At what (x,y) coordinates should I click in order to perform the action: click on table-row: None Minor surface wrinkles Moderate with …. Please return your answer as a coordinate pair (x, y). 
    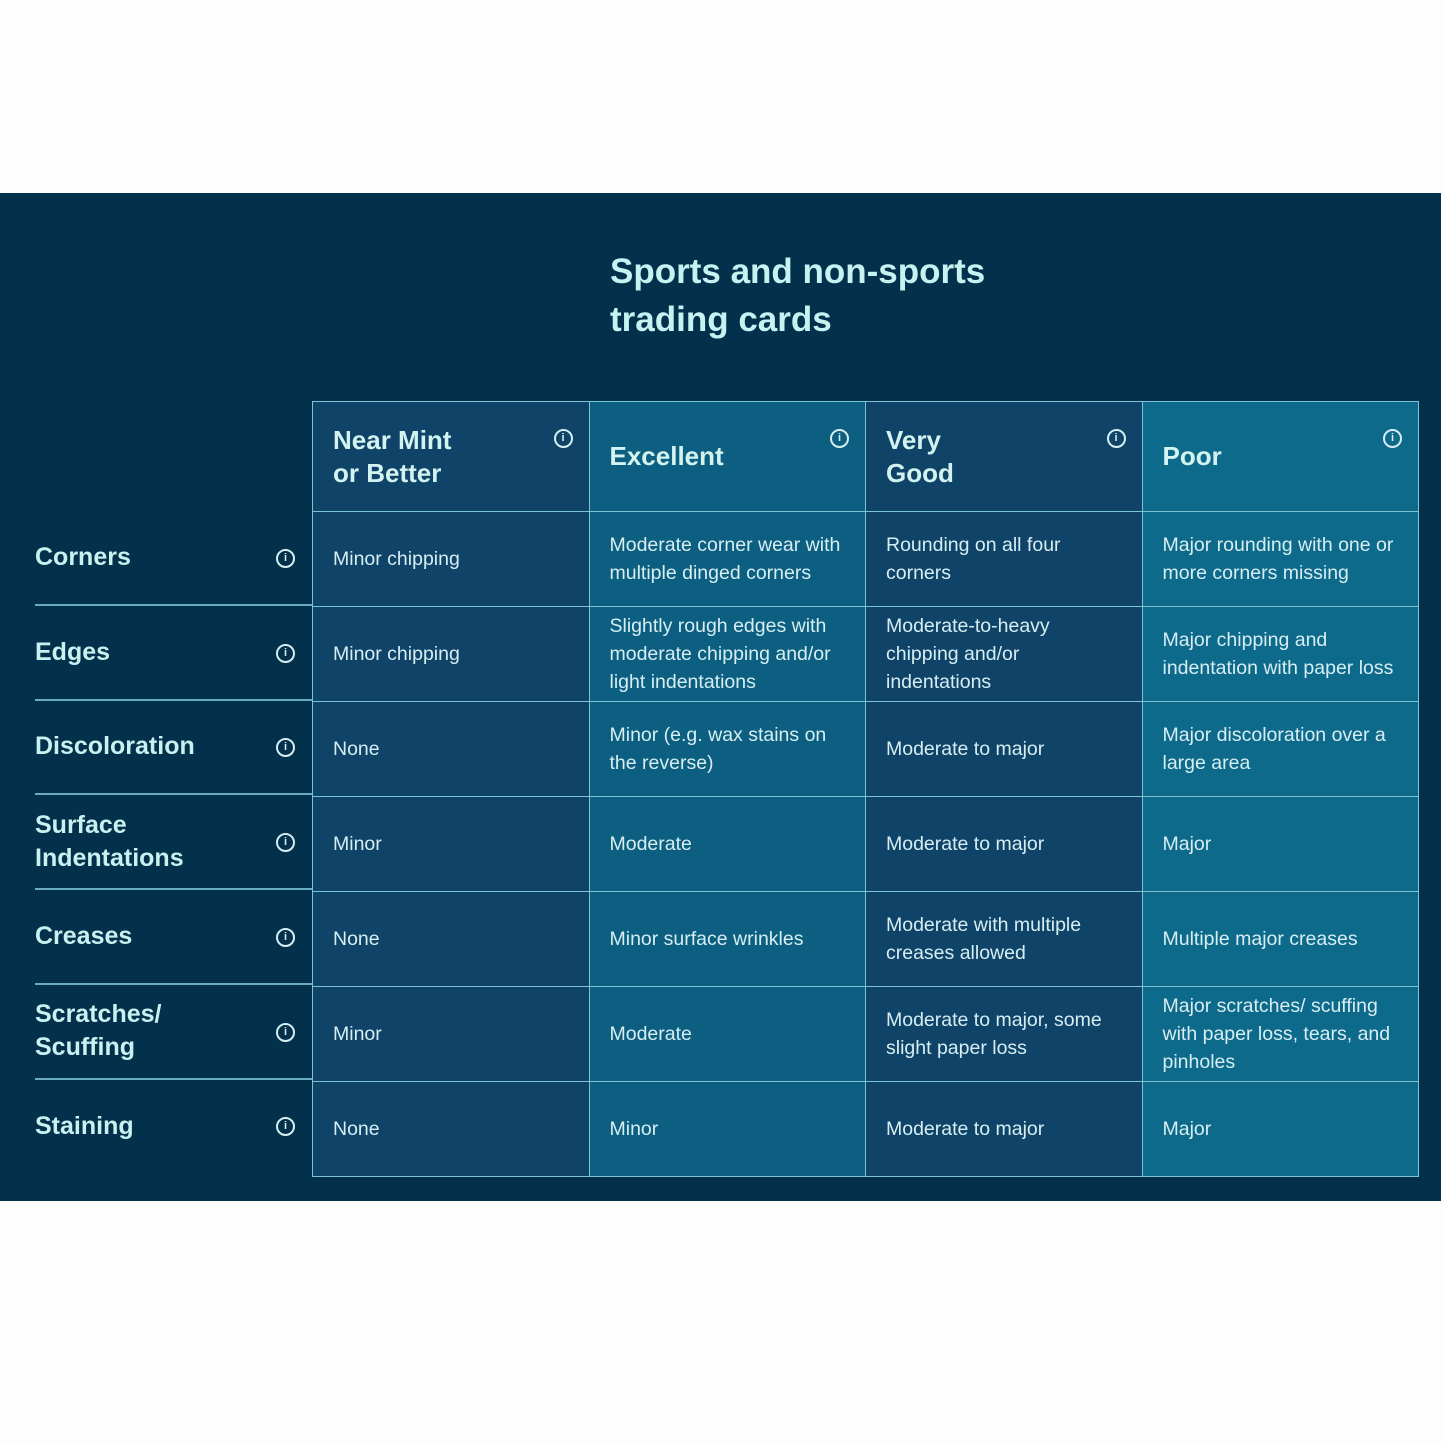
    Looking at the image, I should click on (867, 939).